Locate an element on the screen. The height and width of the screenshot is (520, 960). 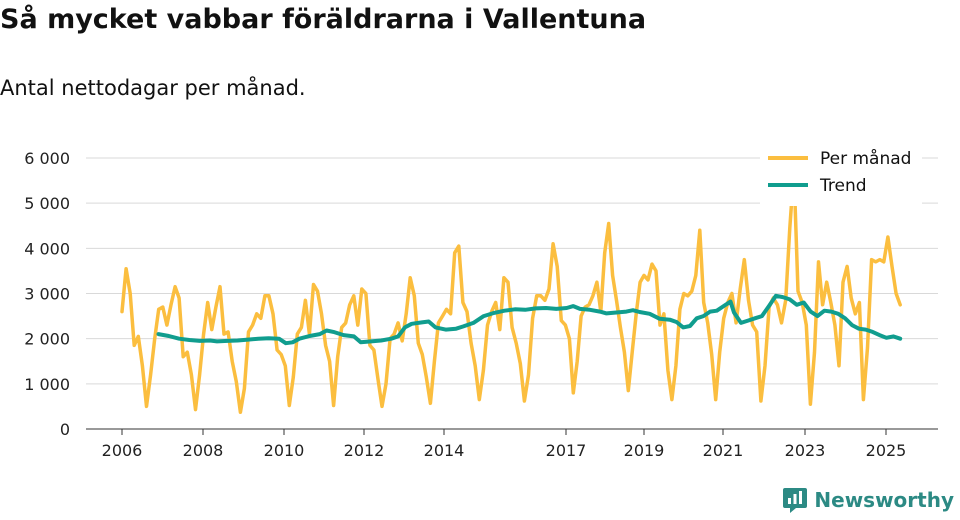
y-tick-label: 6 000 is located at coordinates (47, 158).